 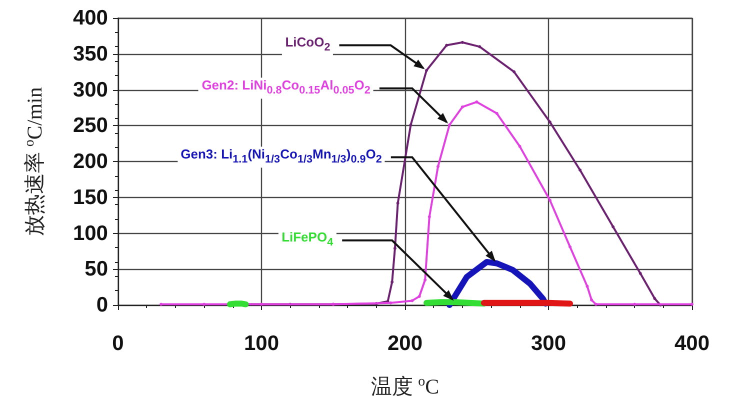 What do you see at coordinates (102, 305) in the screenshot?
I see `y-tick-label: 0` at bounding box center [102, 305].